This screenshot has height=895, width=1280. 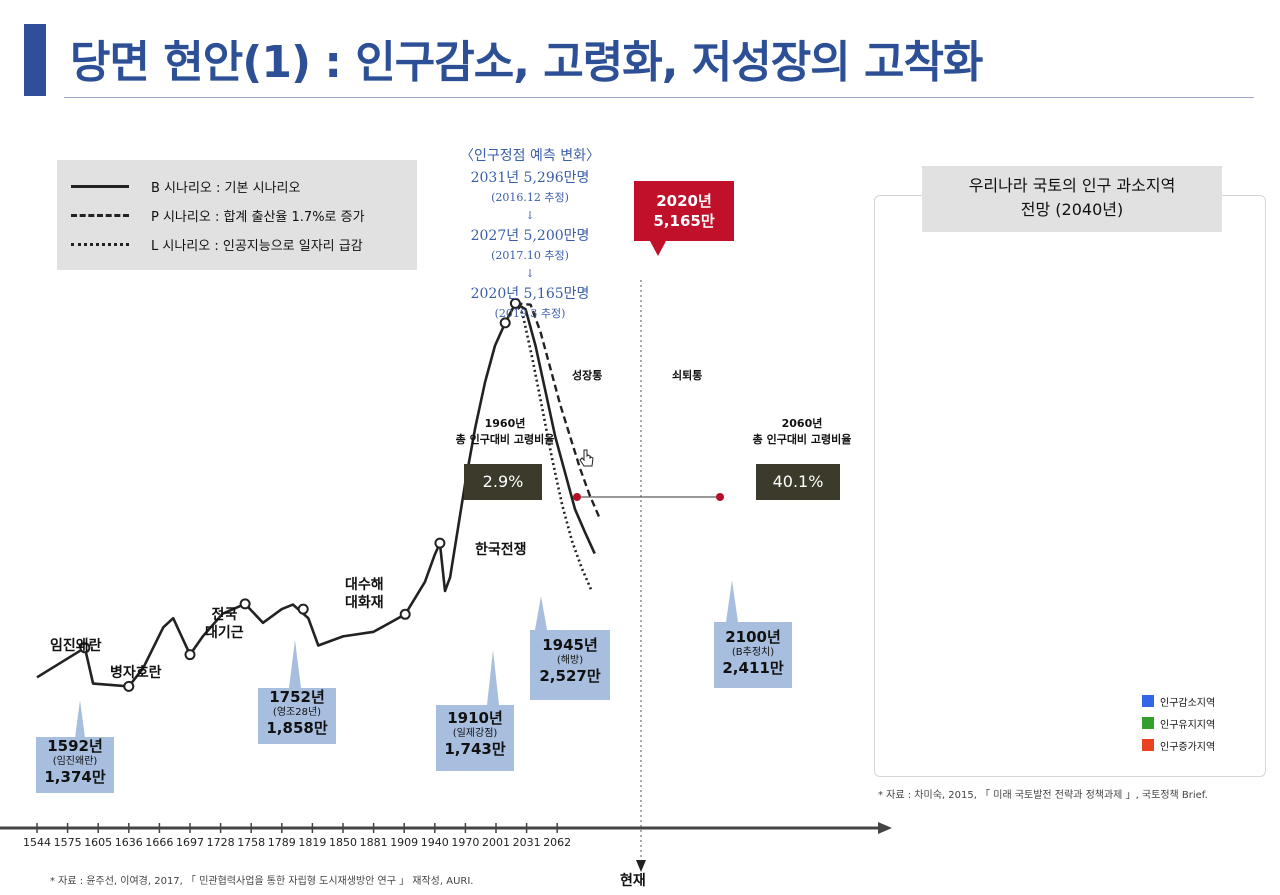 What do you see at coordinates (503, 482) in the screenshot?
I see `aging-1960-value: 2.9%` at bounding box center [503, 482].